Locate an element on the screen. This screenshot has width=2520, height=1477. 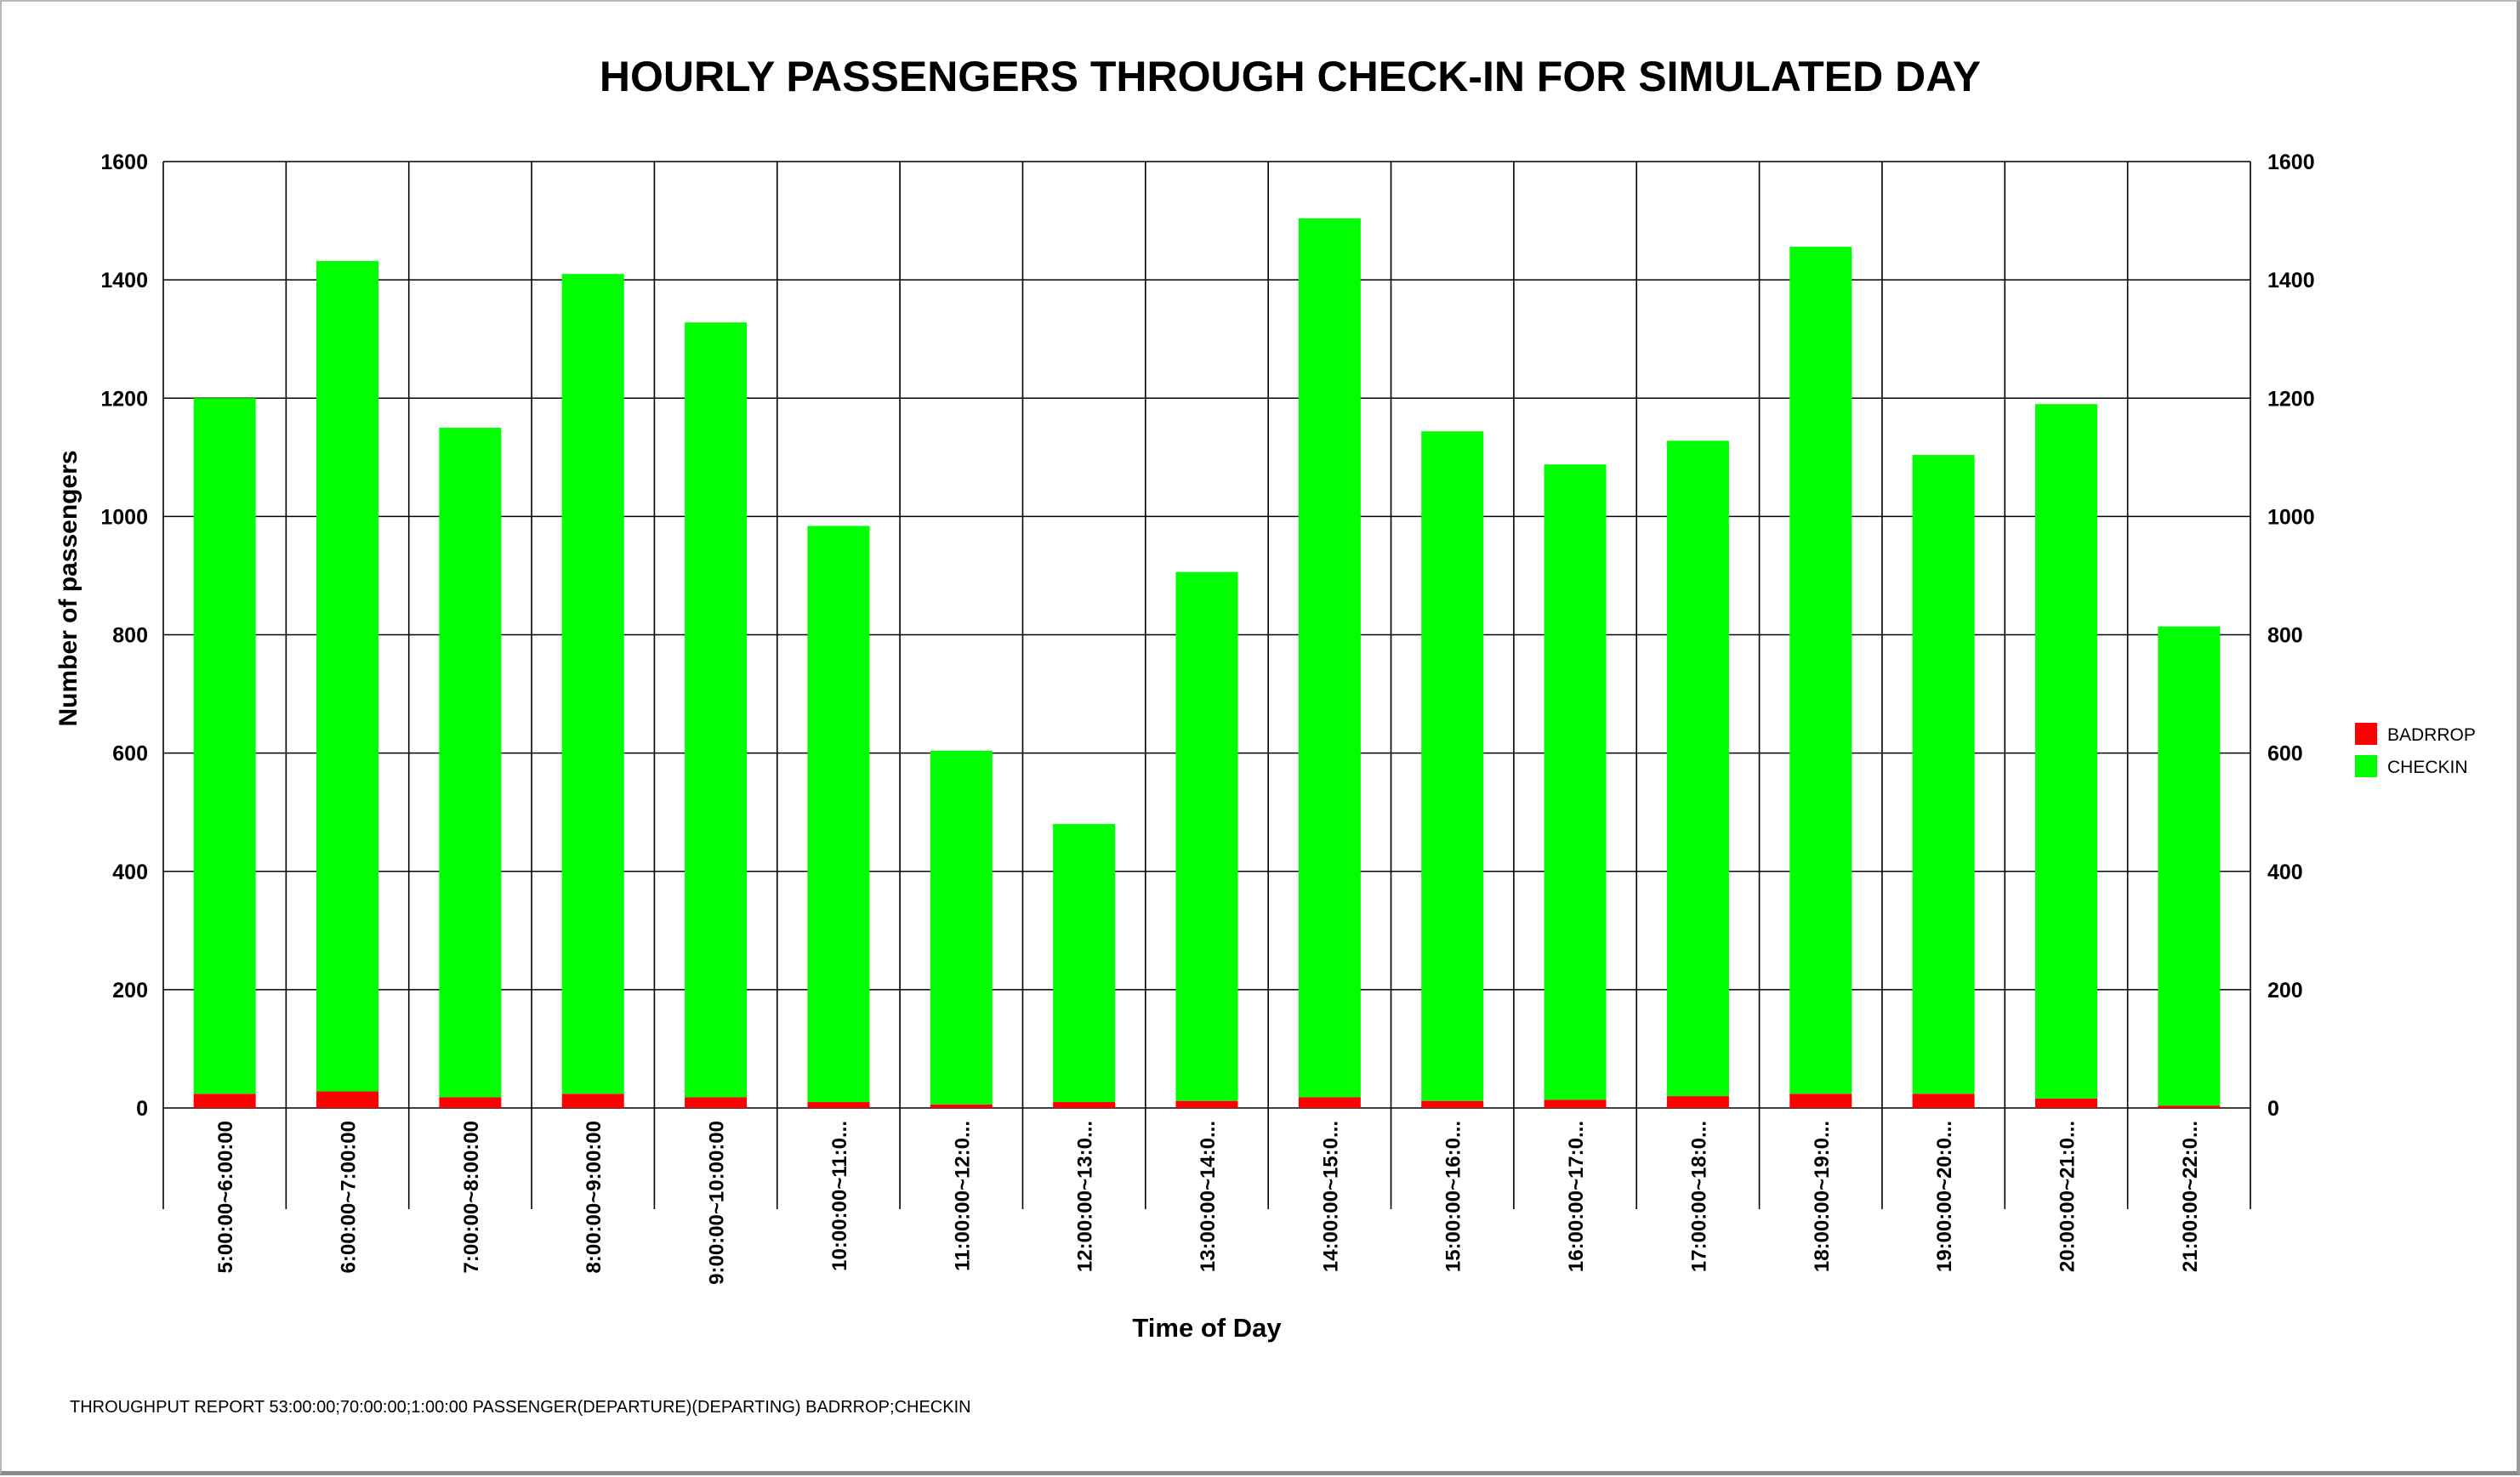
y-tick-label-right: 400 is located at coordinates (2285, 873).